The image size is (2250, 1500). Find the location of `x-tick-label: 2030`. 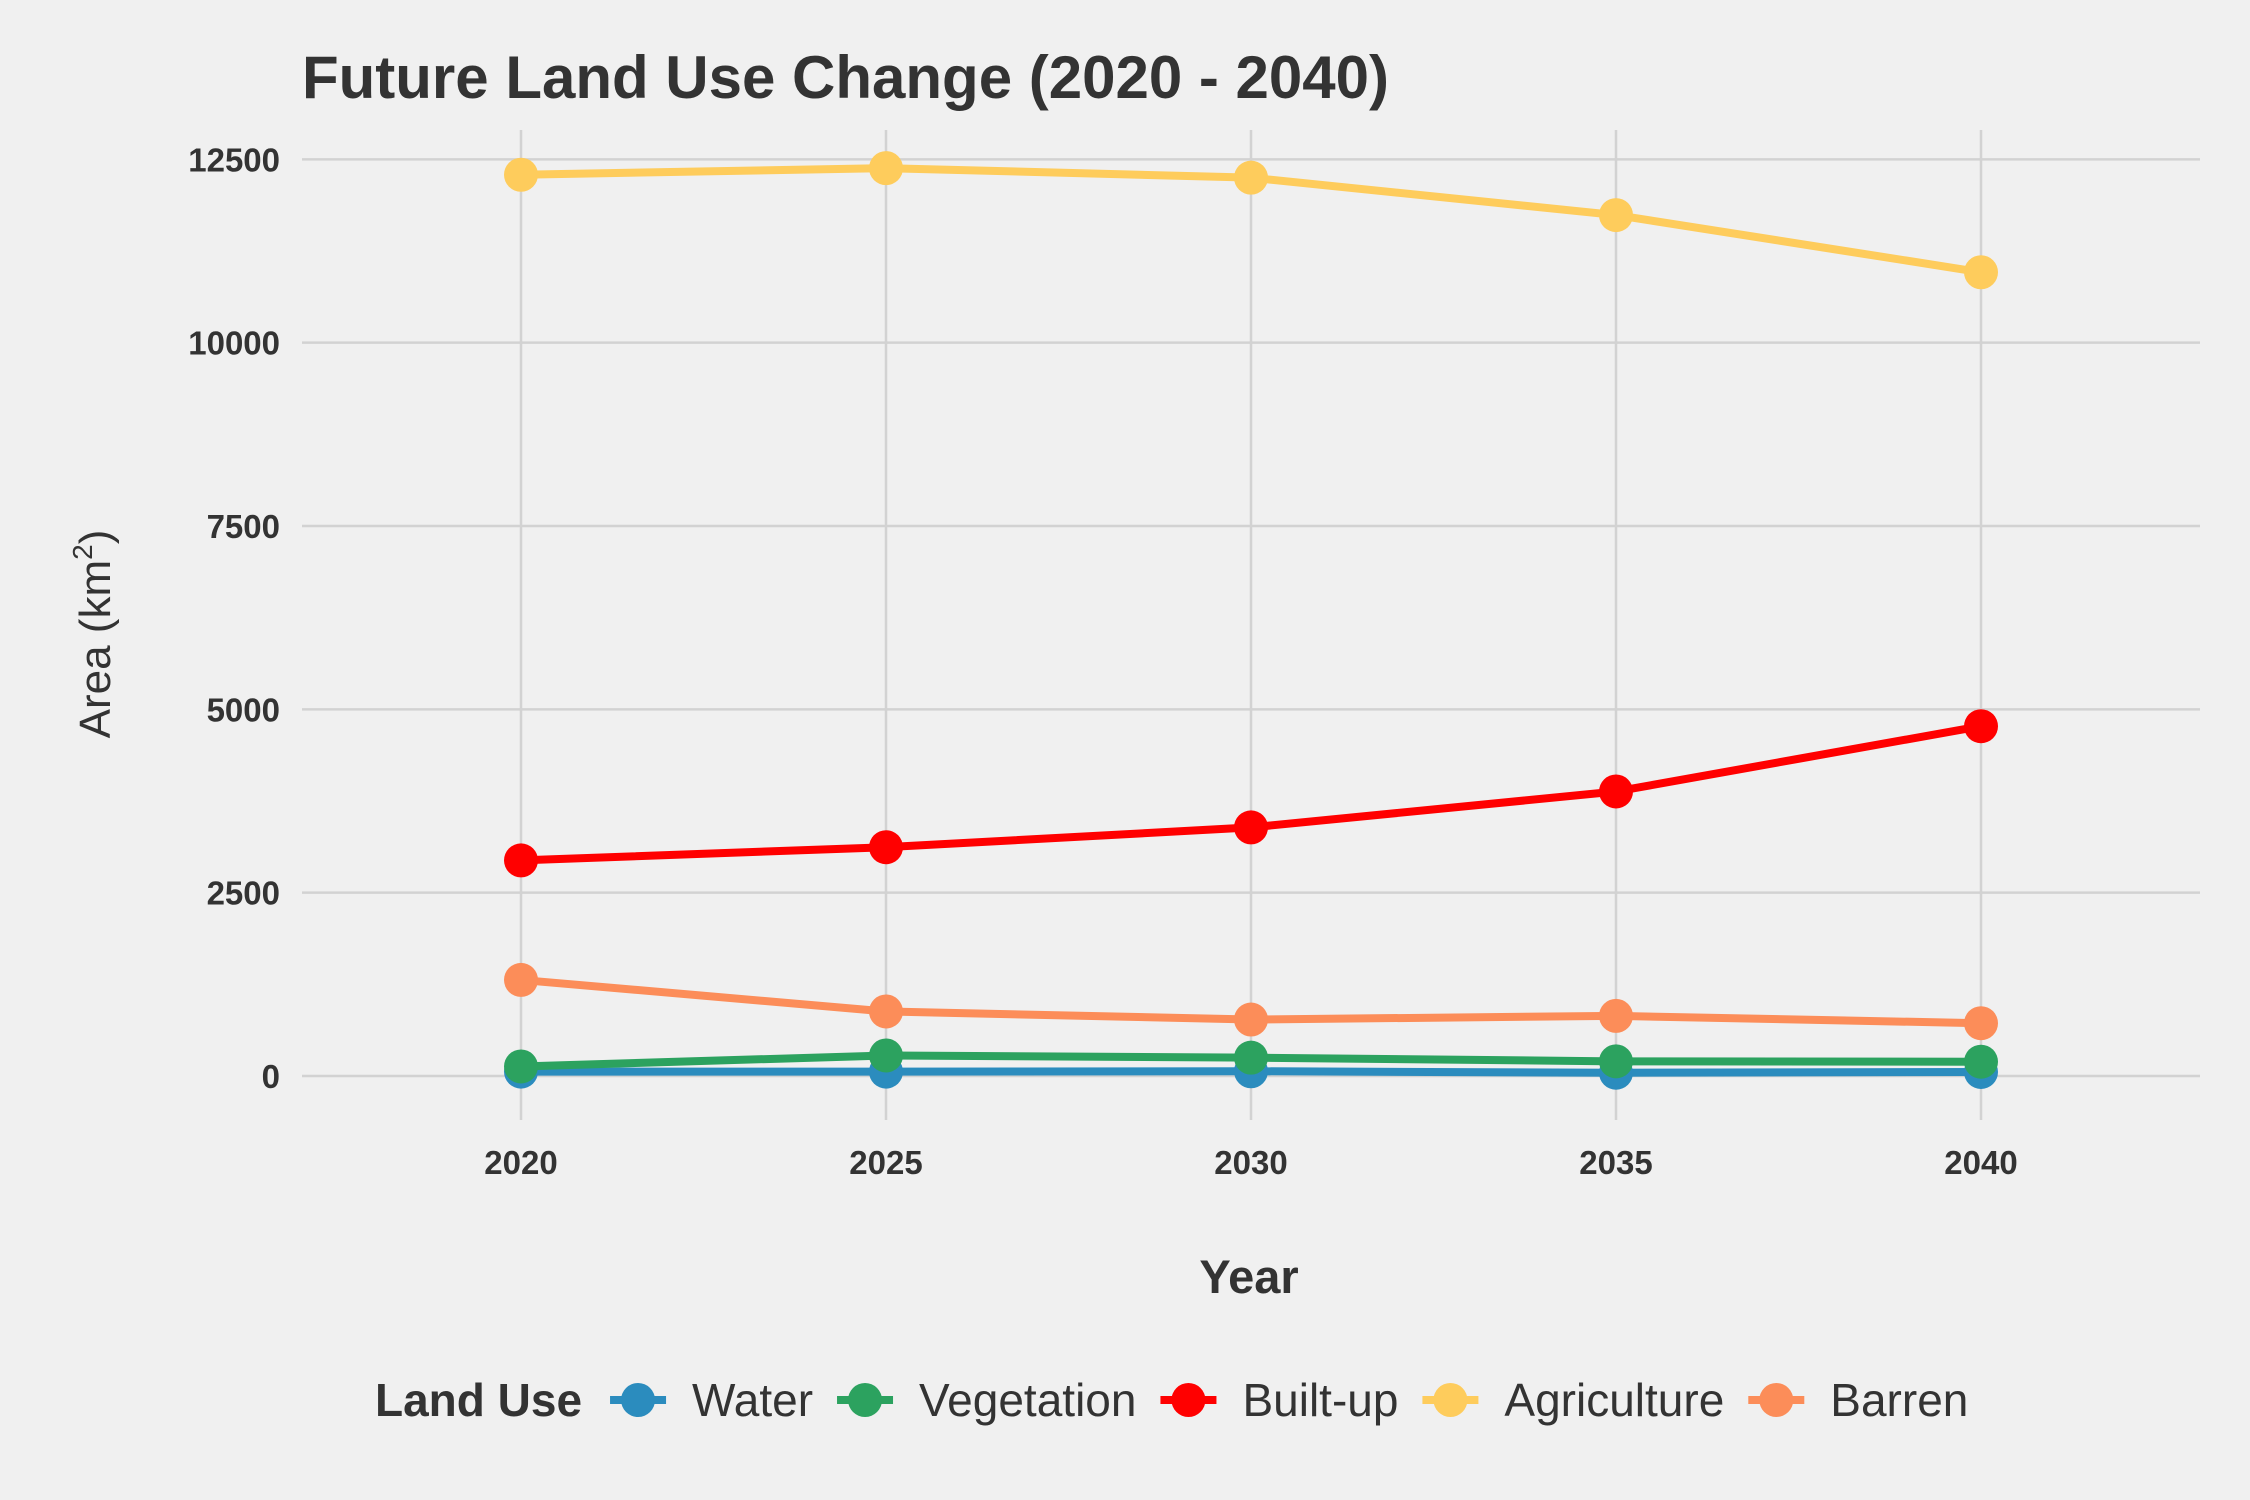

x-tick-label: 2030 is located at coordinates (1250, 1162).